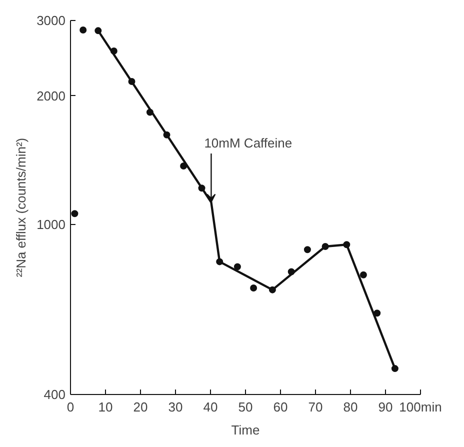 This screenshot has height=447, width=464. What do you see at coordinates (245, 430) in the screenshot?
I see `x-axis-title: Time` at bounding box center [245, 430].